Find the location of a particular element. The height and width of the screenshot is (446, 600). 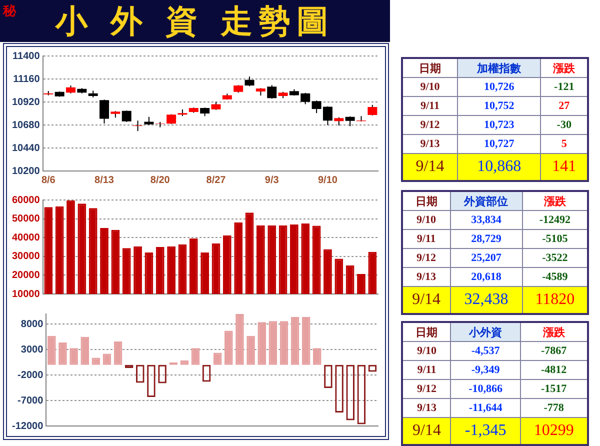

text: 20,618 is located at coordinates (486, 277).